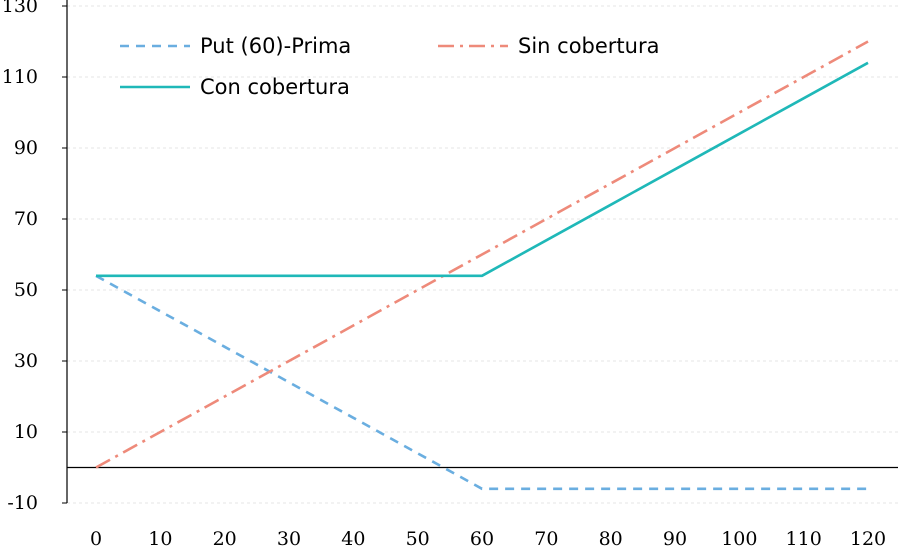 Image resolution: width=900 pixels, height=551 pixels. I want to click on x-tick-label: 90, so click(675, 539).